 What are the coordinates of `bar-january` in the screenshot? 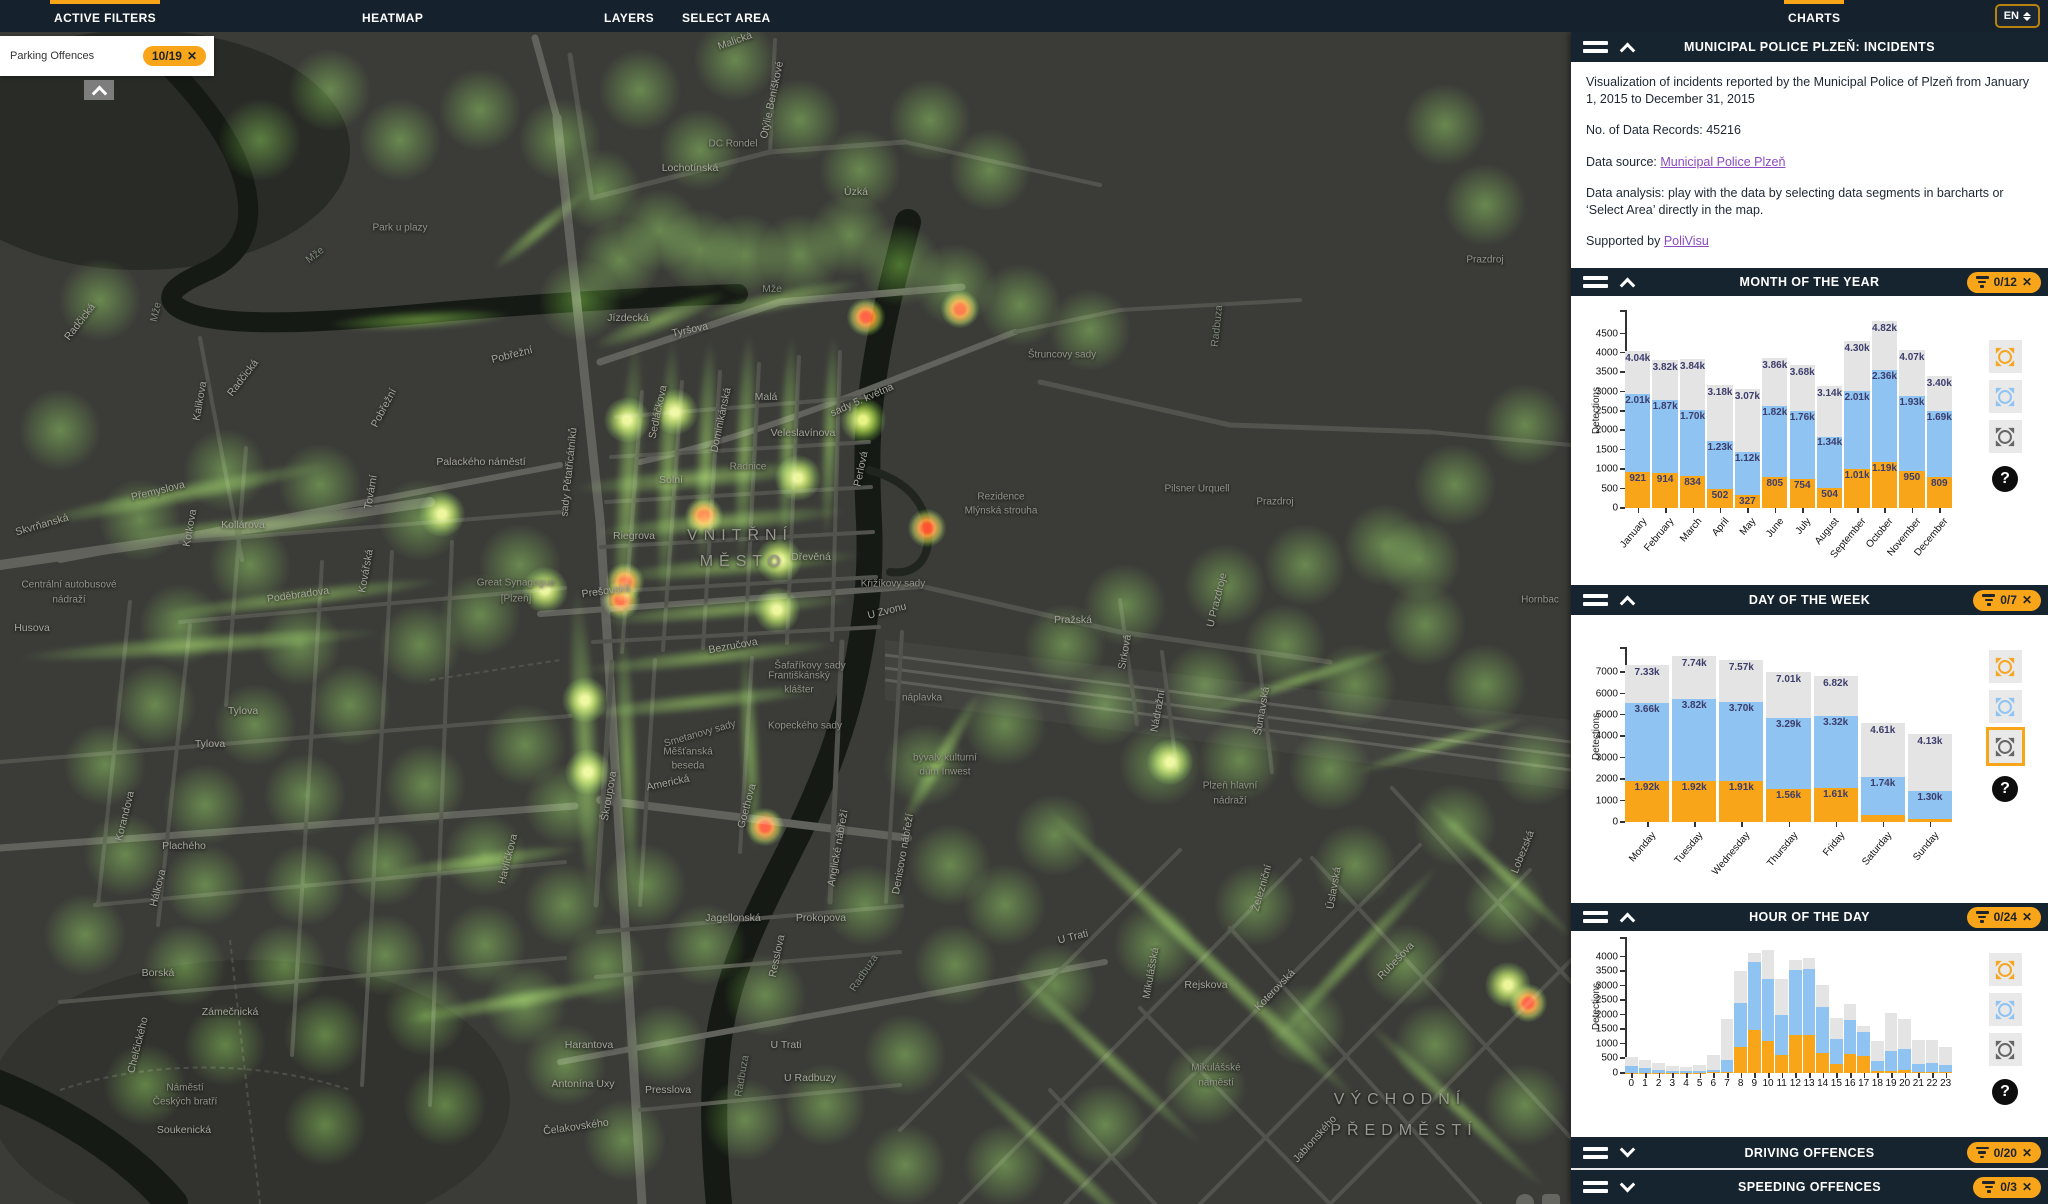 It's located at (1638, 429).